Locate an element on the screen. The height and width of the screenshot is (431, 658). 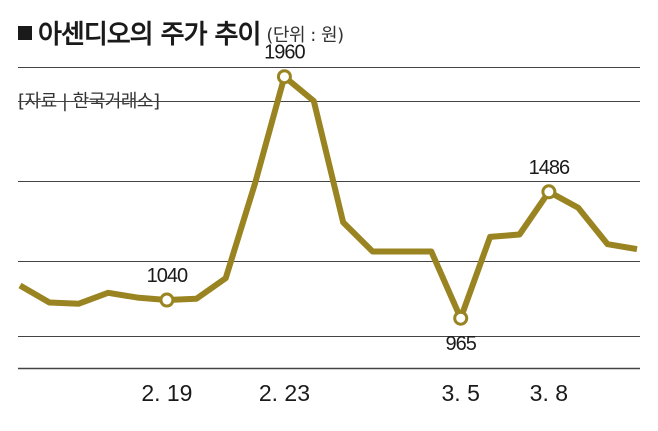
data-label-965: 965 is located at coordinates (461, 344).